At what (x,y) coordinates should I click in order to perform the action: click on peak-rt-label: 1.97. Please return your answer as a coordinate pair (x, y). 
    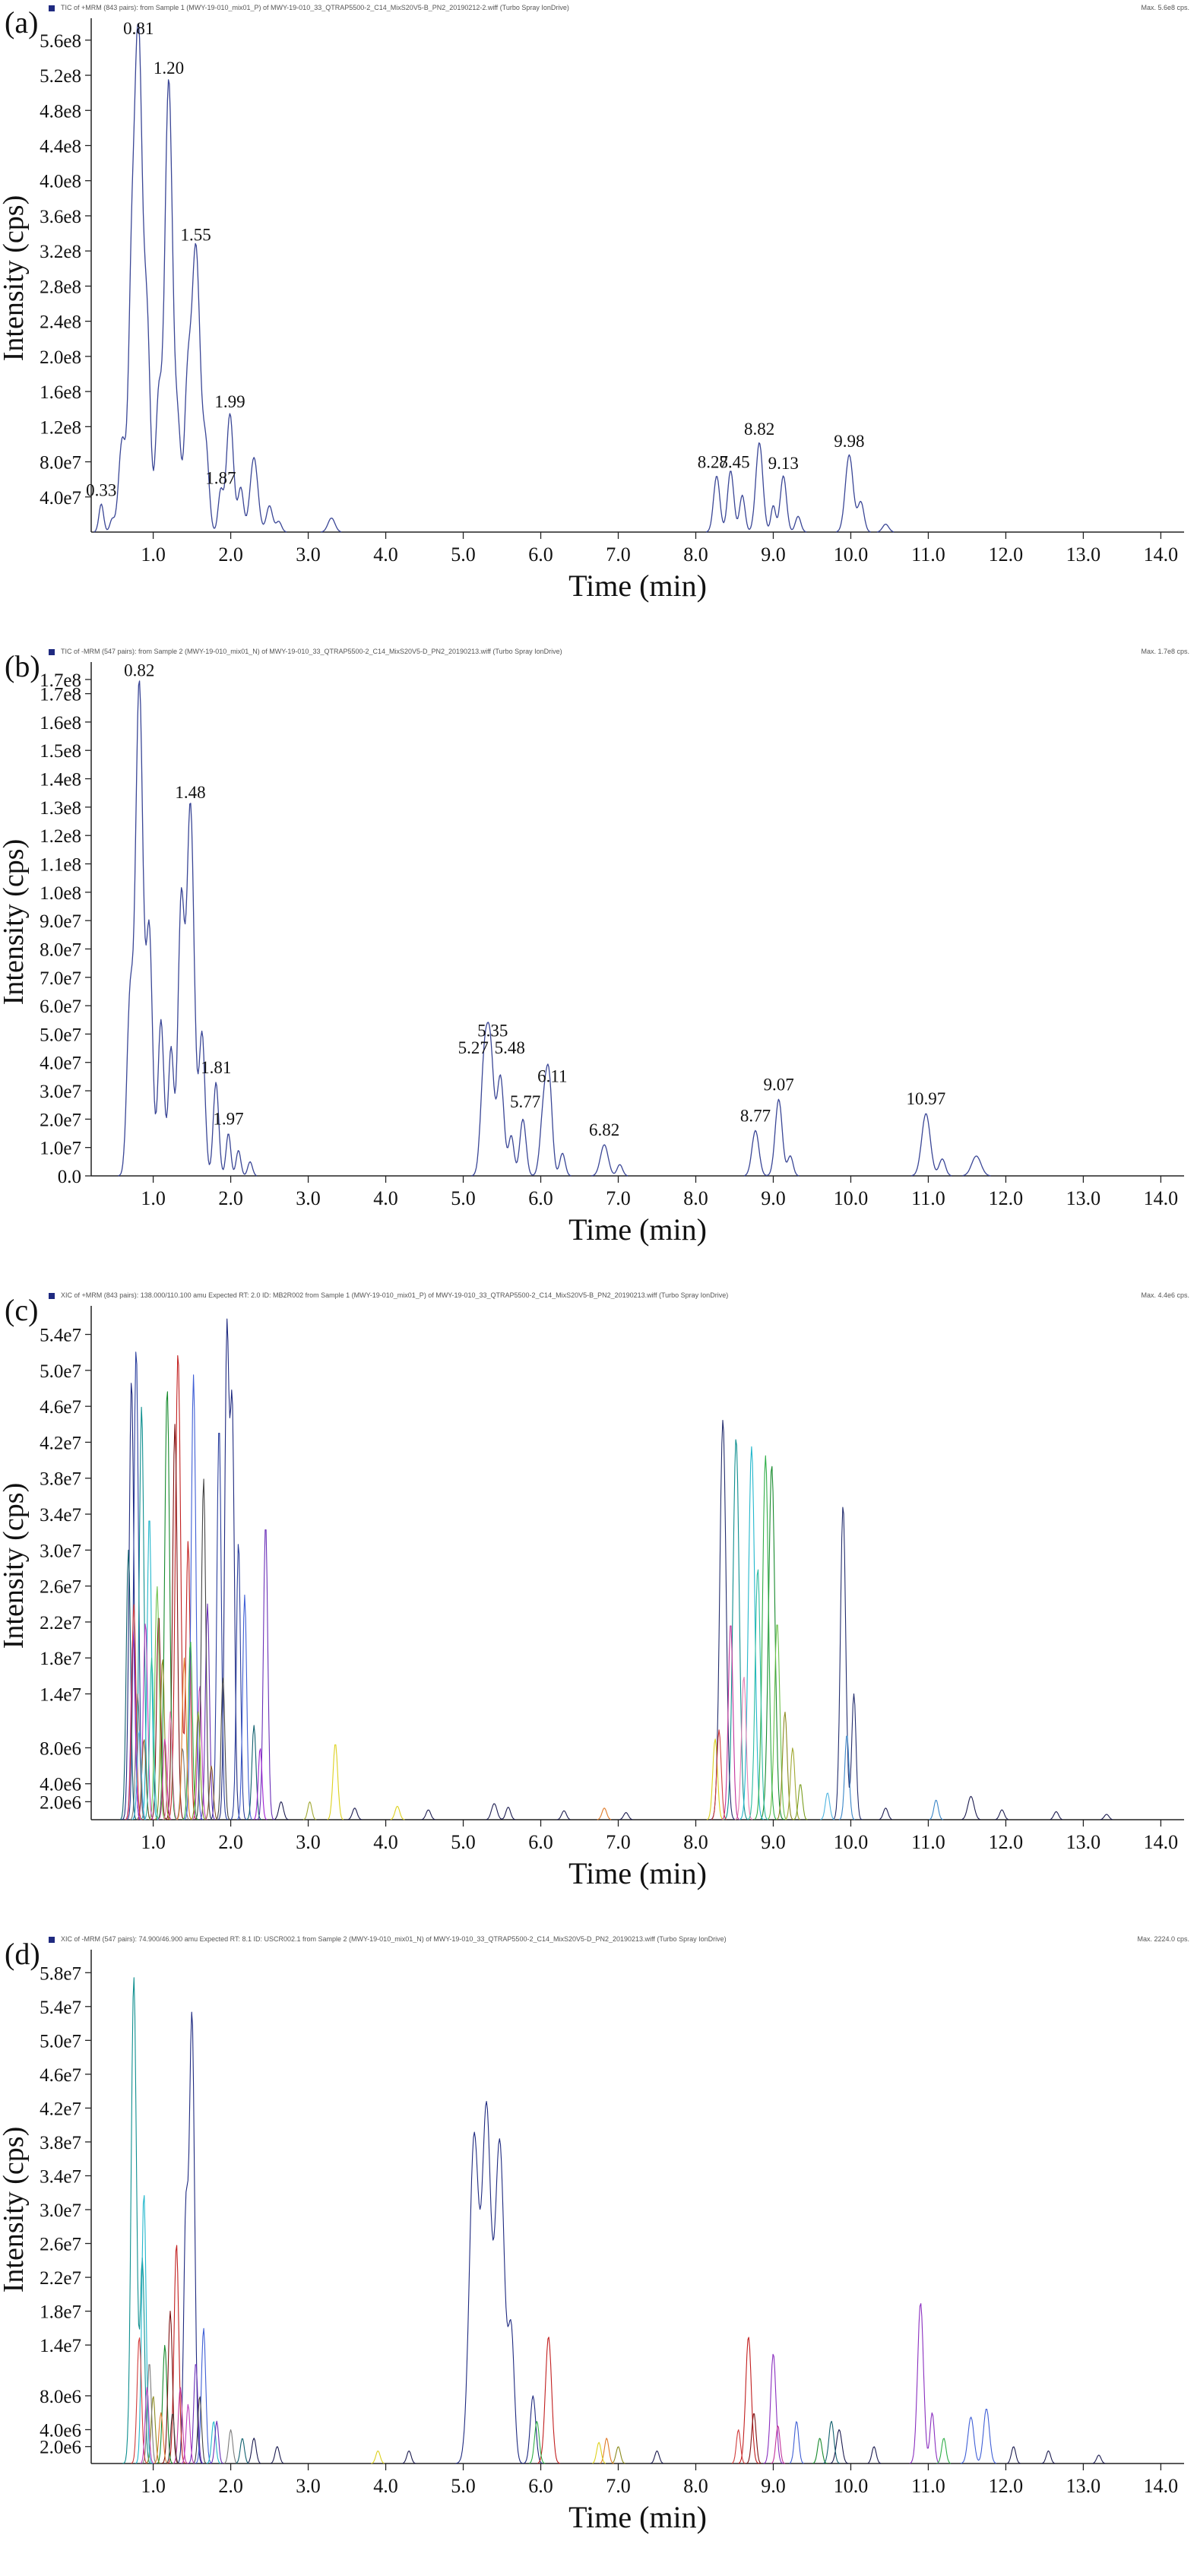
    Looking at the image, I should click on (228, 1118).